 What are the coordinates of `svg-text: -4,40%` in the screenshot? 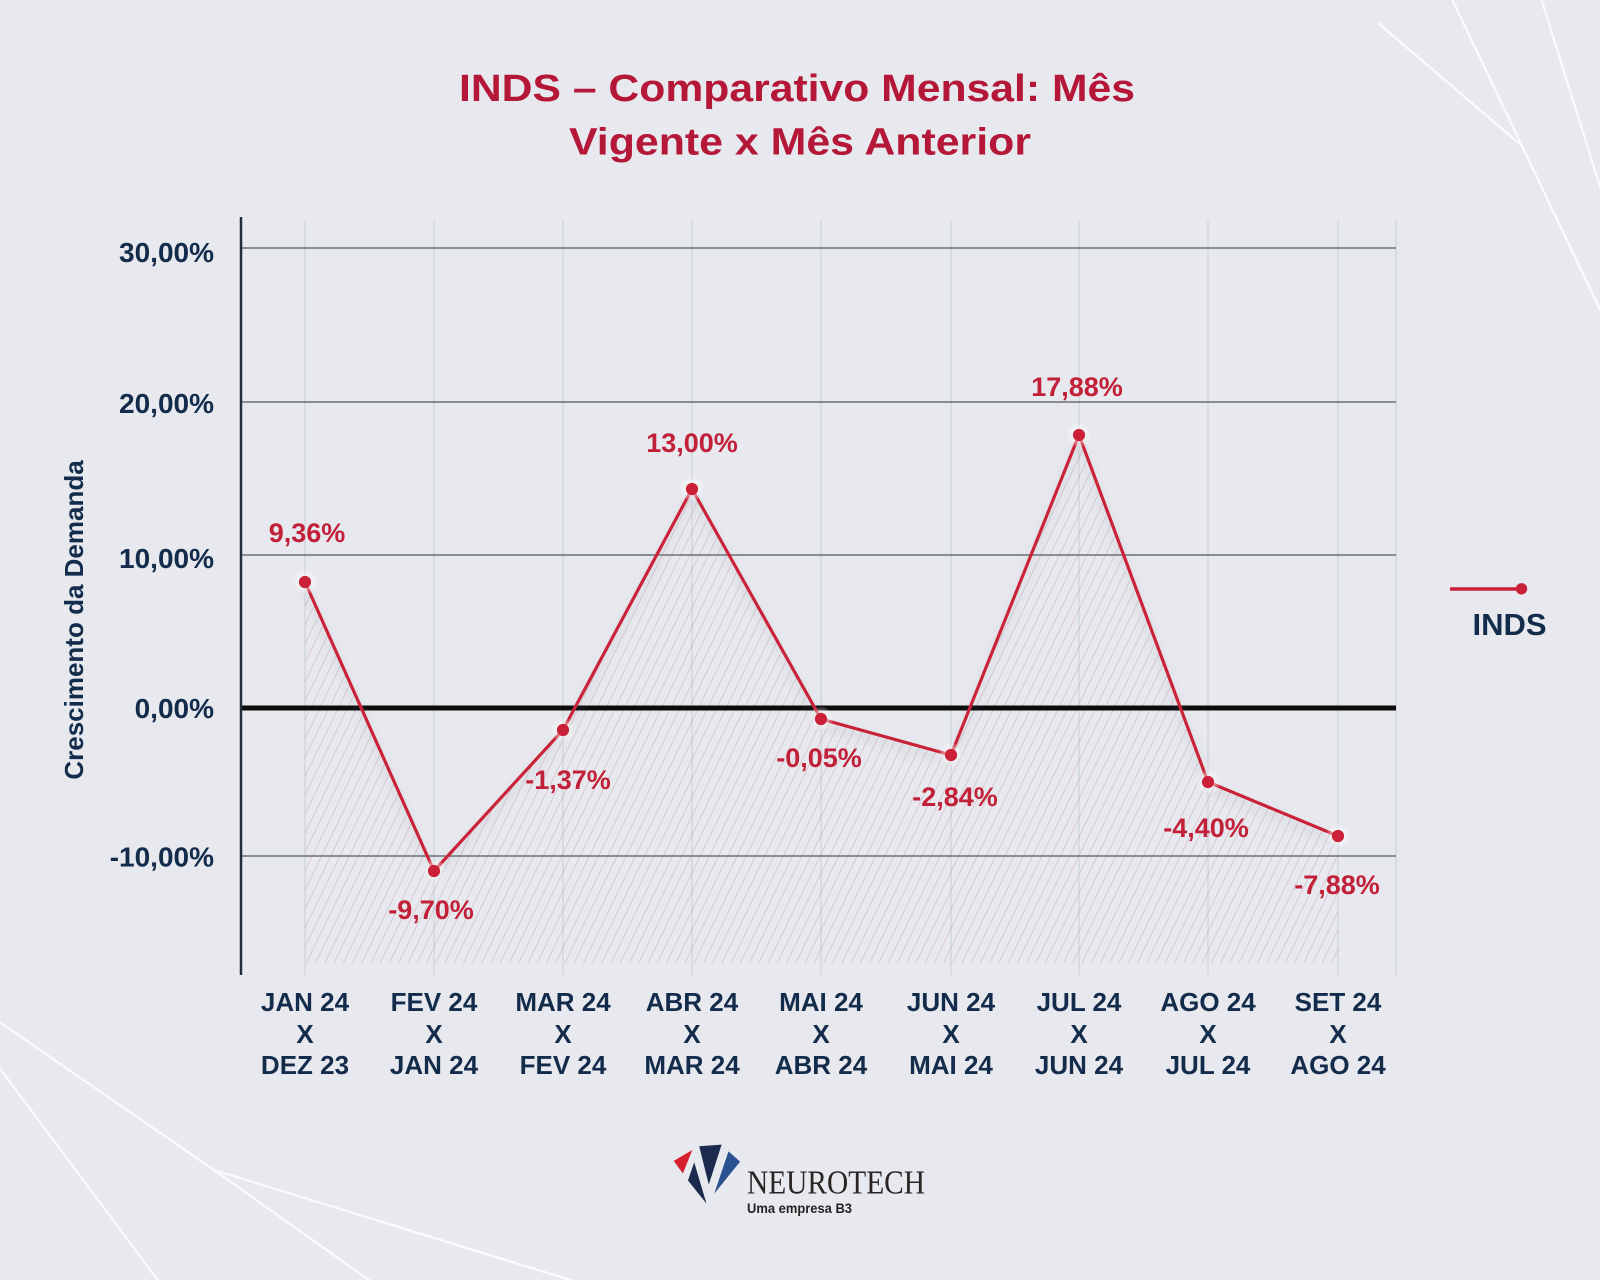 It's located at (1206, 828).